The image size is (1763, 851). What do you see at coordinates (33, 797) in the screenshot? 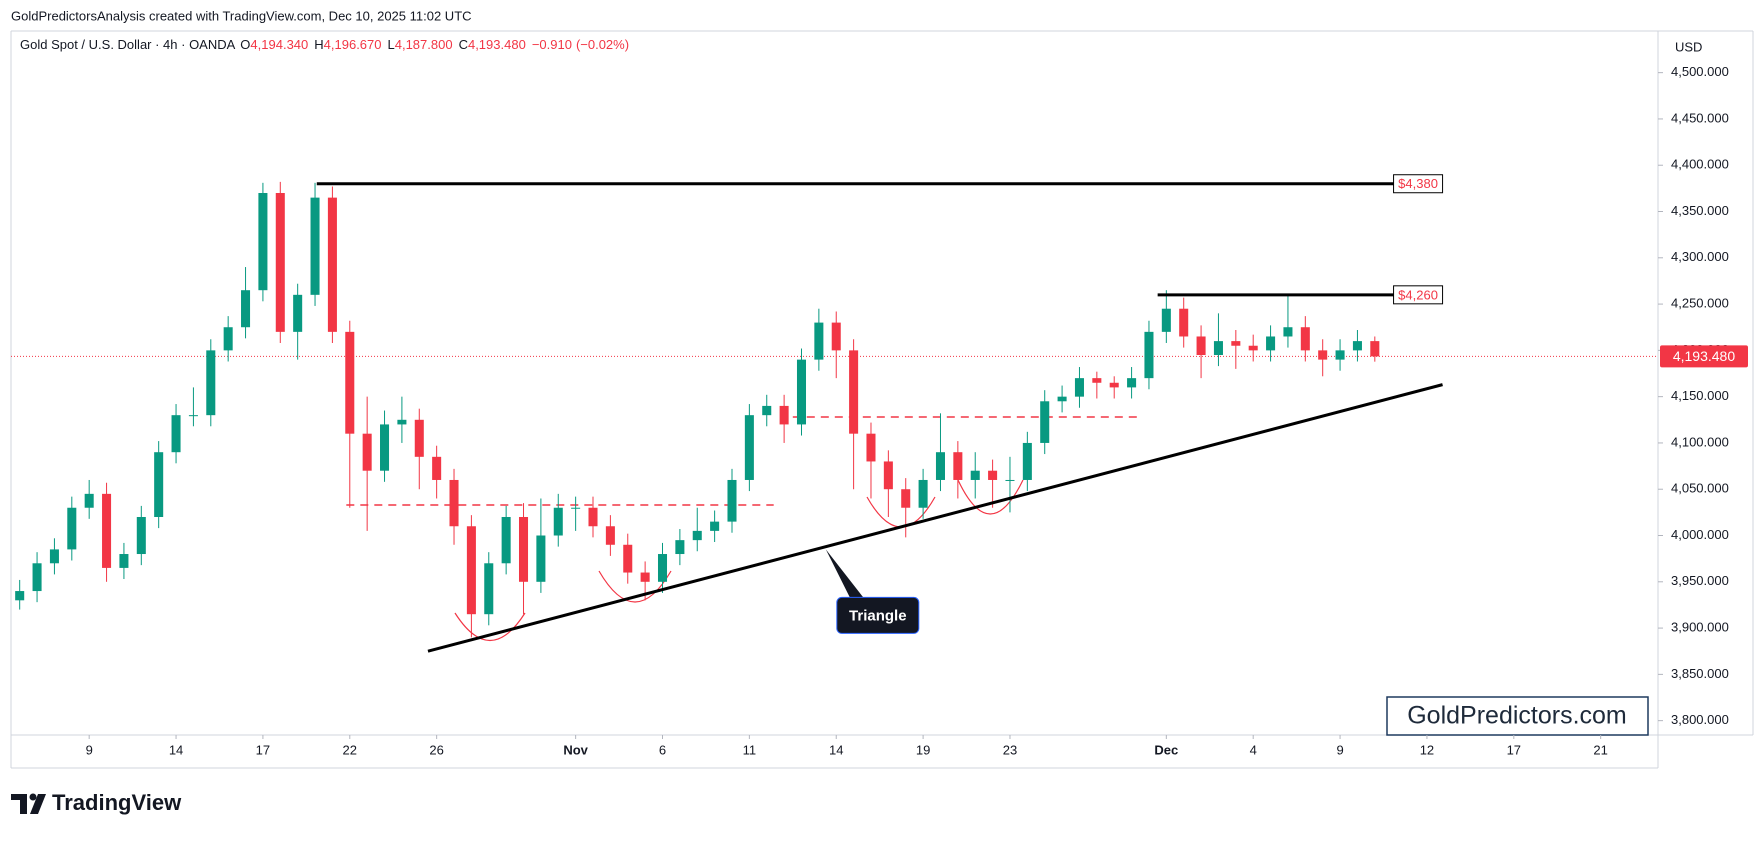
I see `logo-dot` at bounding box center [33, 797].